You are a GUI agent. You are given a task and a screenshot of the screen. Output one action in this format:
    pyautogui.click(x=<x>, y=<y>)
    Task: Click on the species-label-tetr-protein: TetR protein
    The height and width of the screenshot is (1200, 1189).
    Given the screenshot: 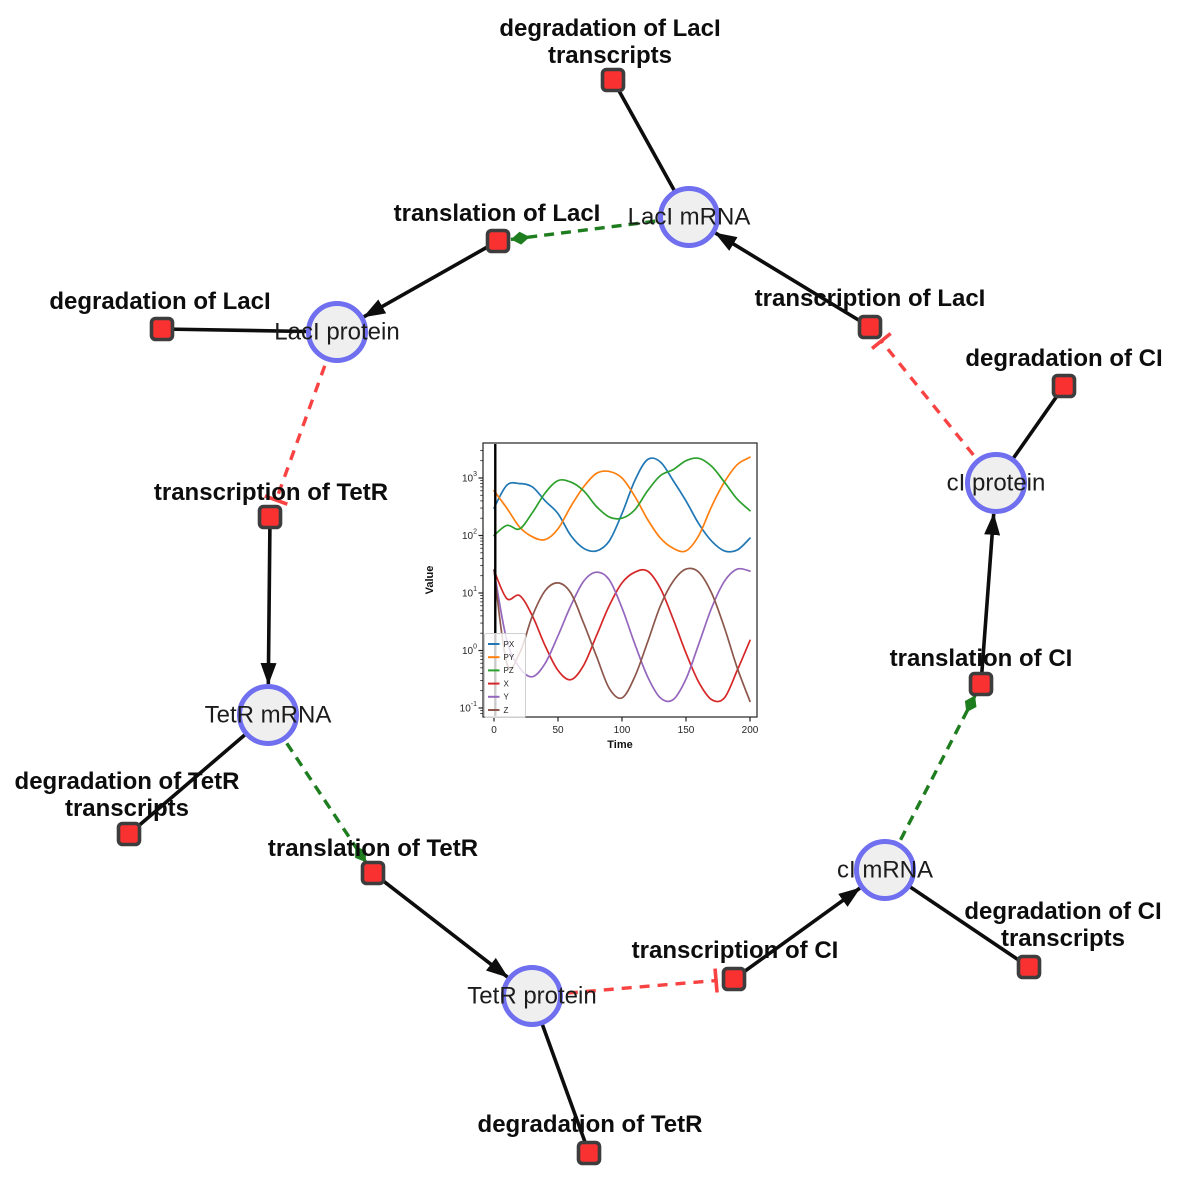 What is the action you would take?
    pyautogui.click(x=531, y=996)
    